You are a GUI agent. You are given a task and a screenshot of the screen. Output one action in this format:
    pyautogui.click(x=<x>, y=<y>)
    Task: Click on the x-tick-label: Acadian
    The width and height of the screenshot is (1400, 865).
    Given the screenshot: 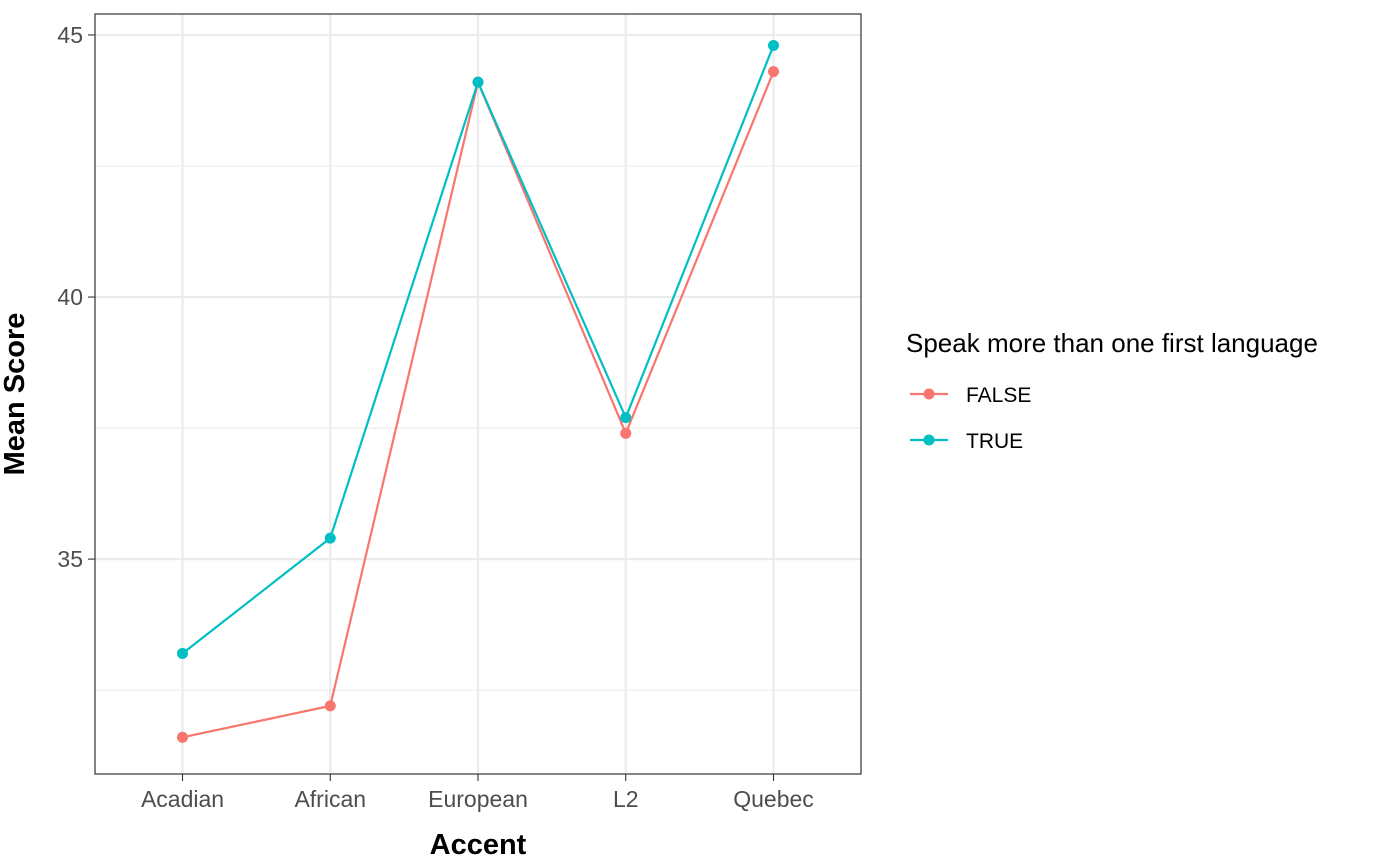 What is the action you would take?
    pyautogui.click(x=182, y=799)
    